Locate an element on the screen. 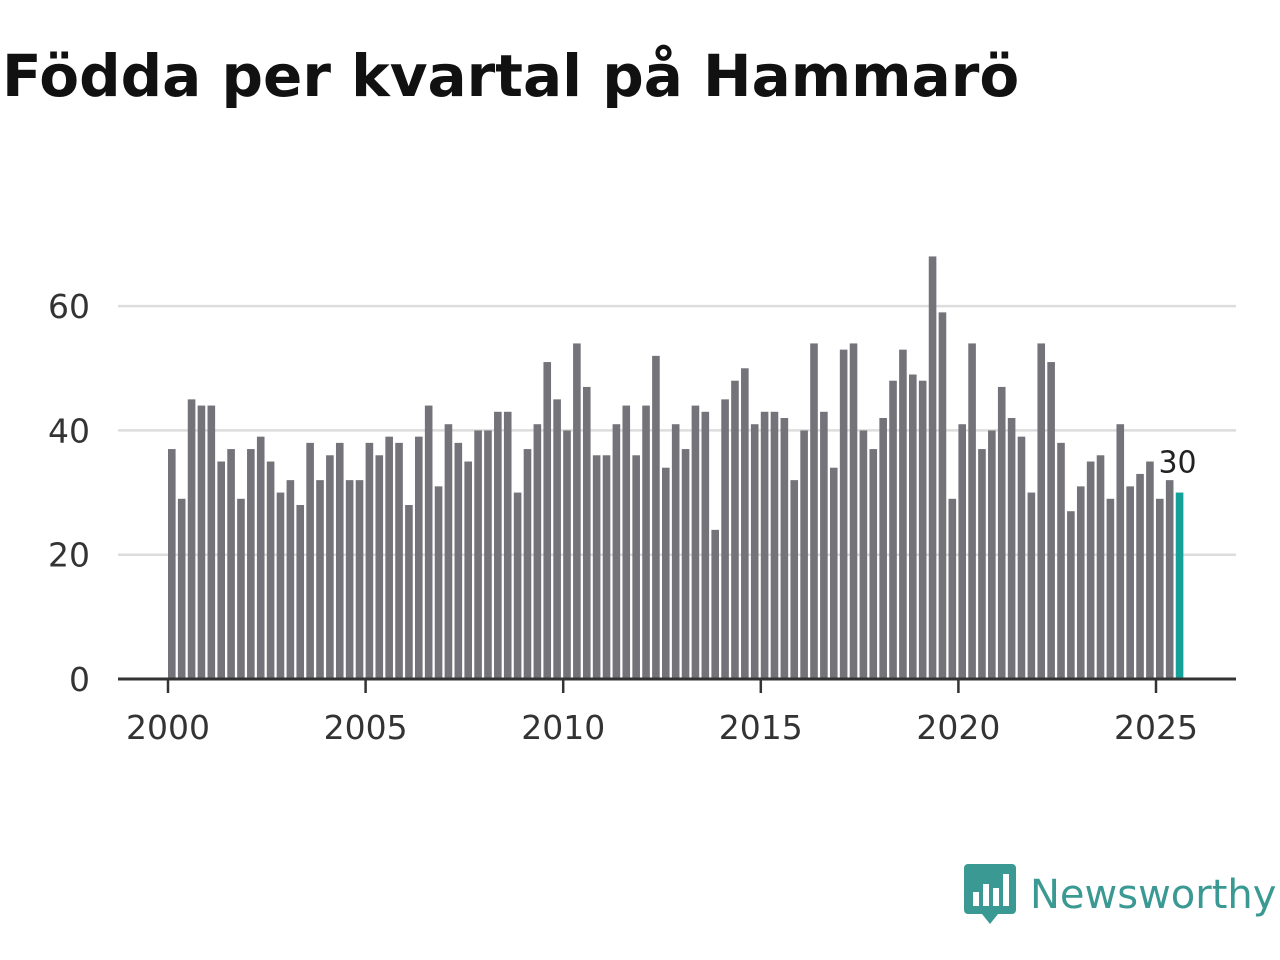 This screenshot has height=960, width=1280. bar-2015-q4 is located at coordinates (794, 579).